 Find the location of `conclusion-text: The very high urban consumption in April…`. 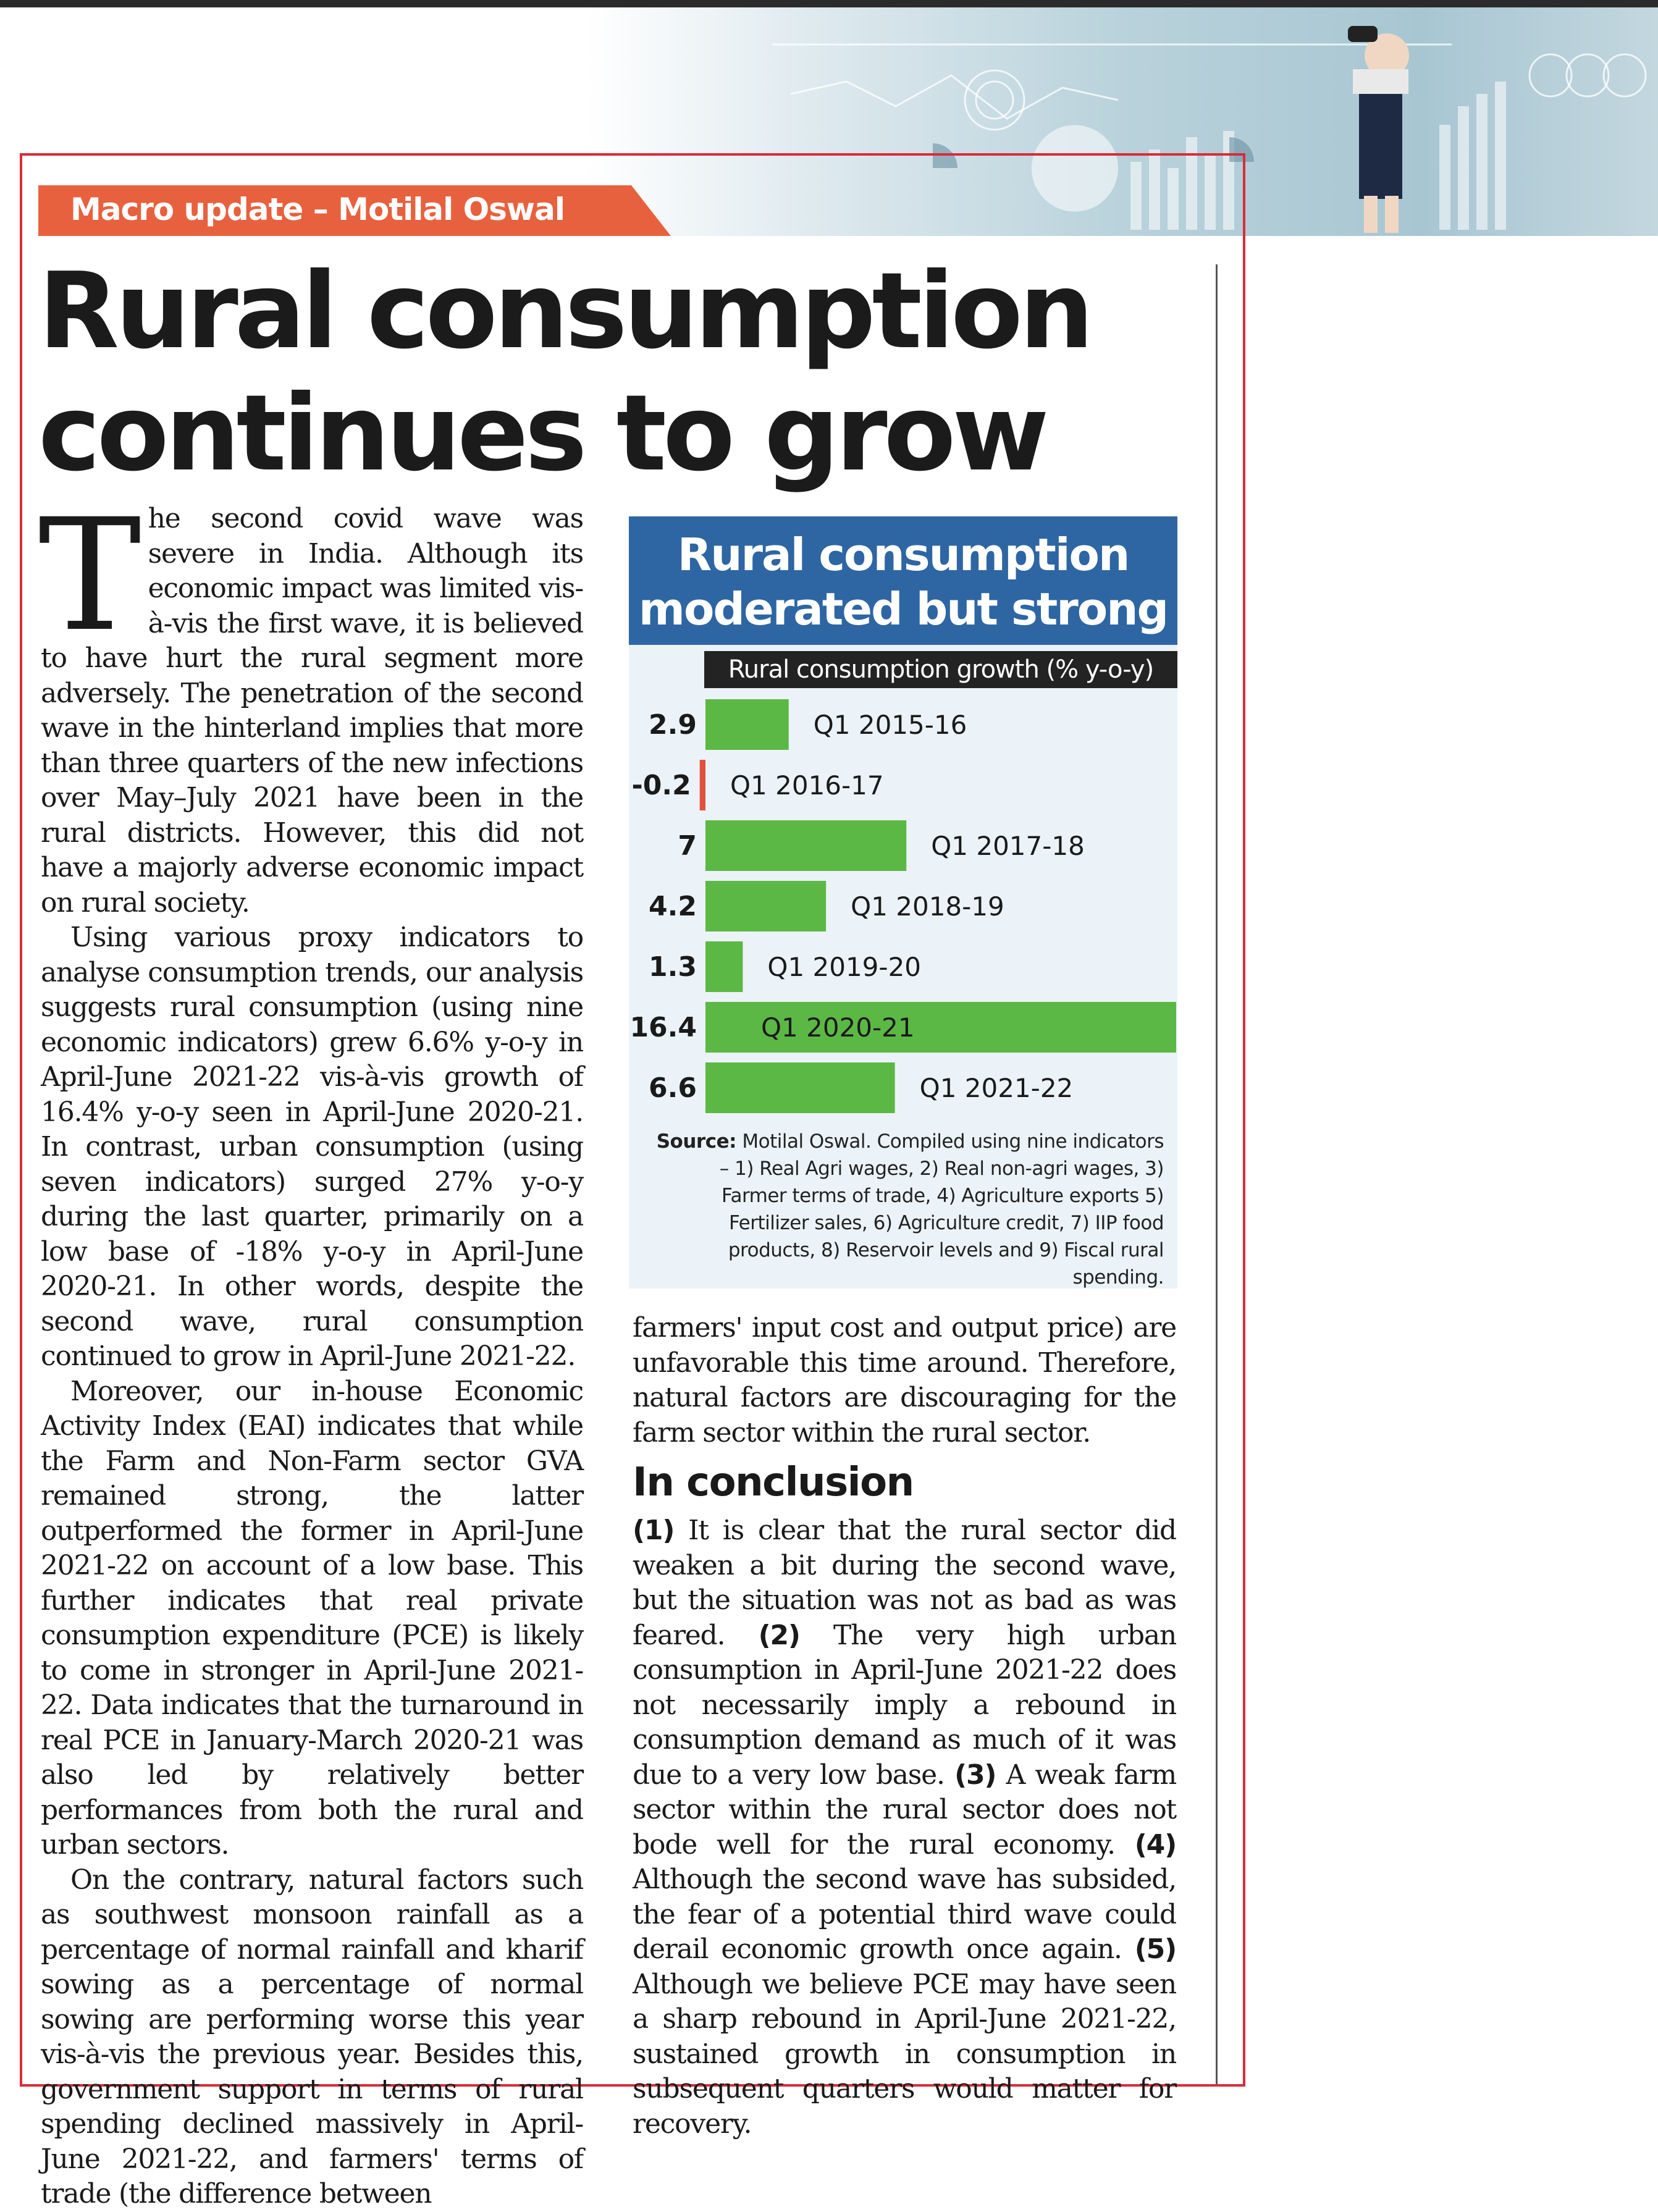

conclusion-text: The very high urban consumption in April… is located at coordinates (905, 1705).